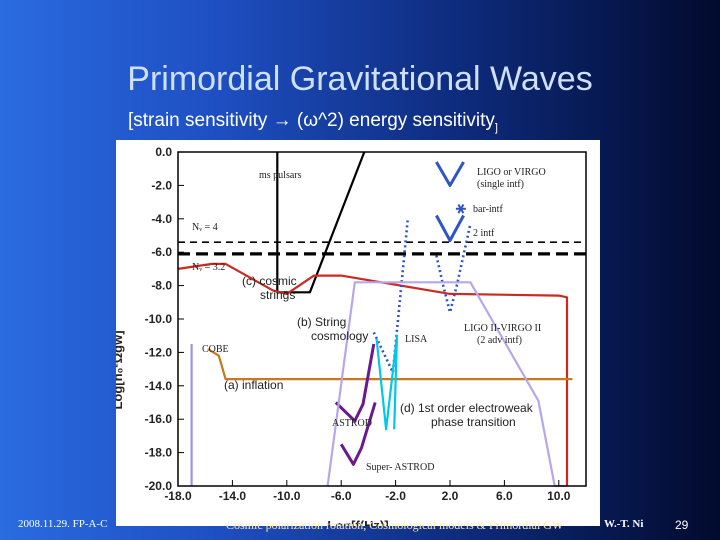 The height and width of the screenshot is (540, 720). I want to click on x-tick-label: -18.0, so click(178, 496).